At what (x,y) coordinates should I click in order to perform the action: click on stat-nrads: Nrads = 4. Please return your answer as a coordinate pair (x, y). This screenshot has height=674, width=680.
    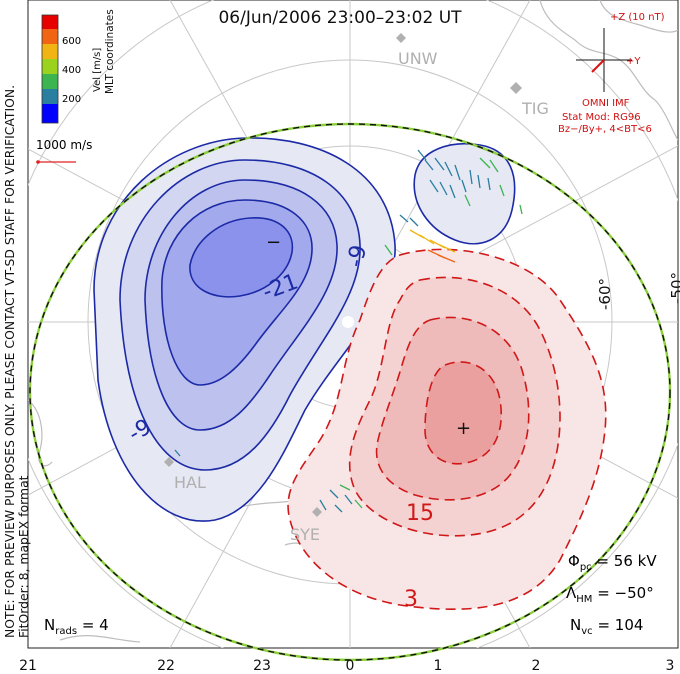
    Looking at the image, I should click on (76, 626).